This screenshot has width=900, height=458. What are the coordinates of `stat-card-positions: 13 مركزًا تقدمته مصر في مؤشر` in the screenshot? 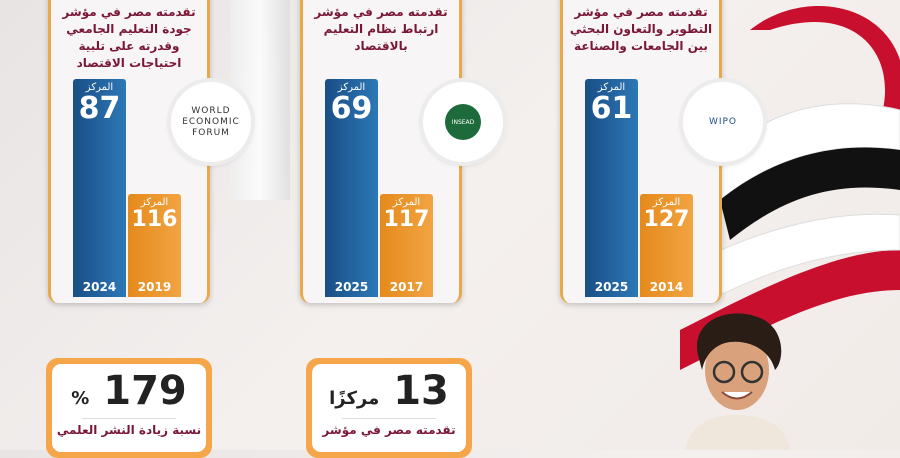 It's located at (389, 408).